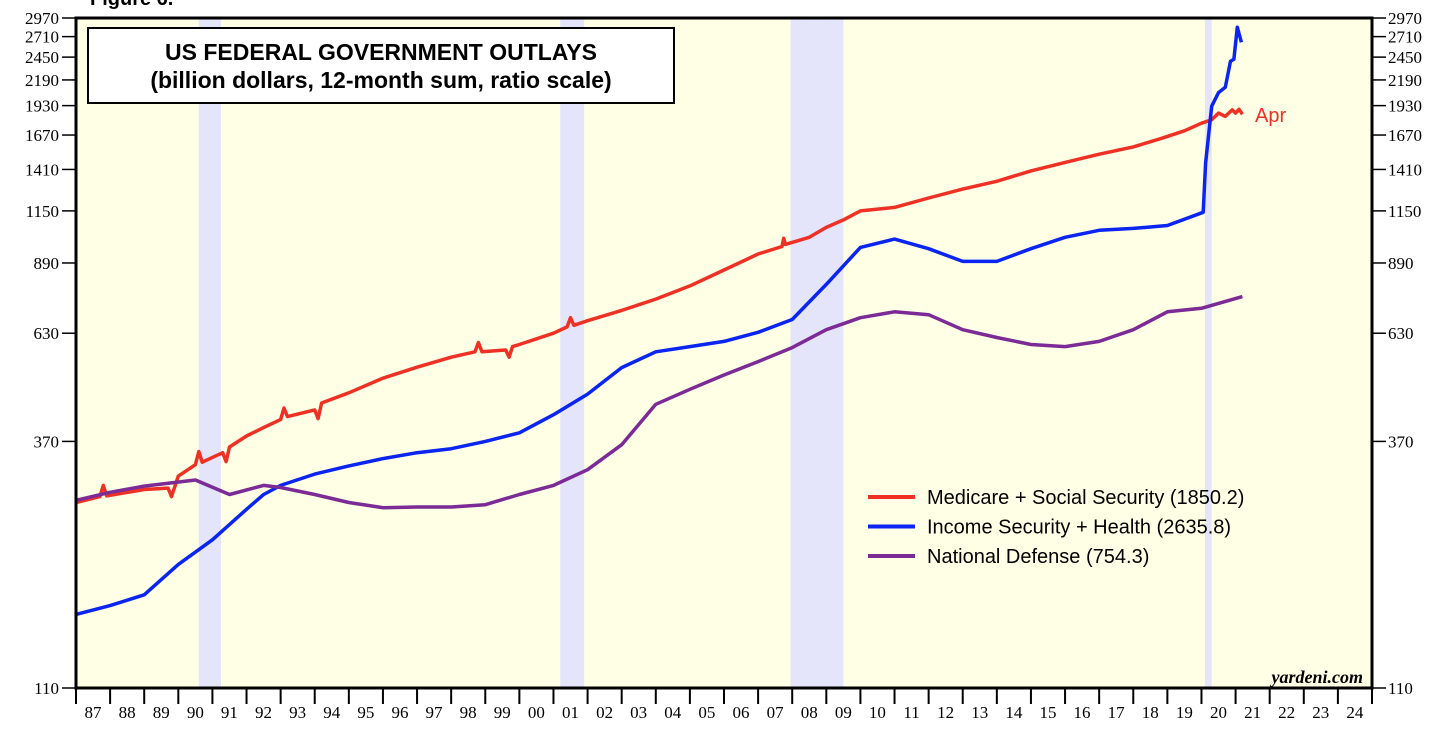 This screenshot has width=1448, height=742. I want to click on x-tick-label: 07, so click(776, 712).